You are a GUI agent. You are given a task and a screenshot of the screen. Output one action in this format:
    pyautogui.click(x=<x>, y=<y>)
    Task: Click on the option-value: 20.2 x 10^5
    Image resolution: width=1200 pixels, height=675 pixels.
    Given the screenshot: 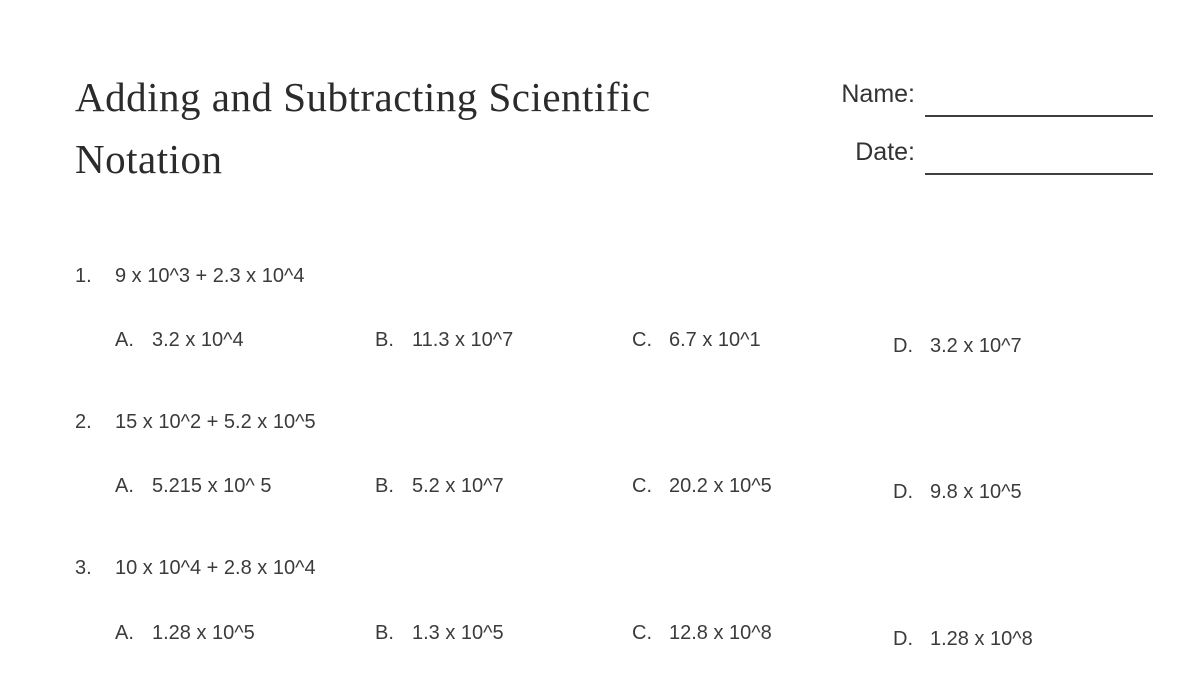 What is the action you would take?
    pyautogui.click(x=720, y=486)
    